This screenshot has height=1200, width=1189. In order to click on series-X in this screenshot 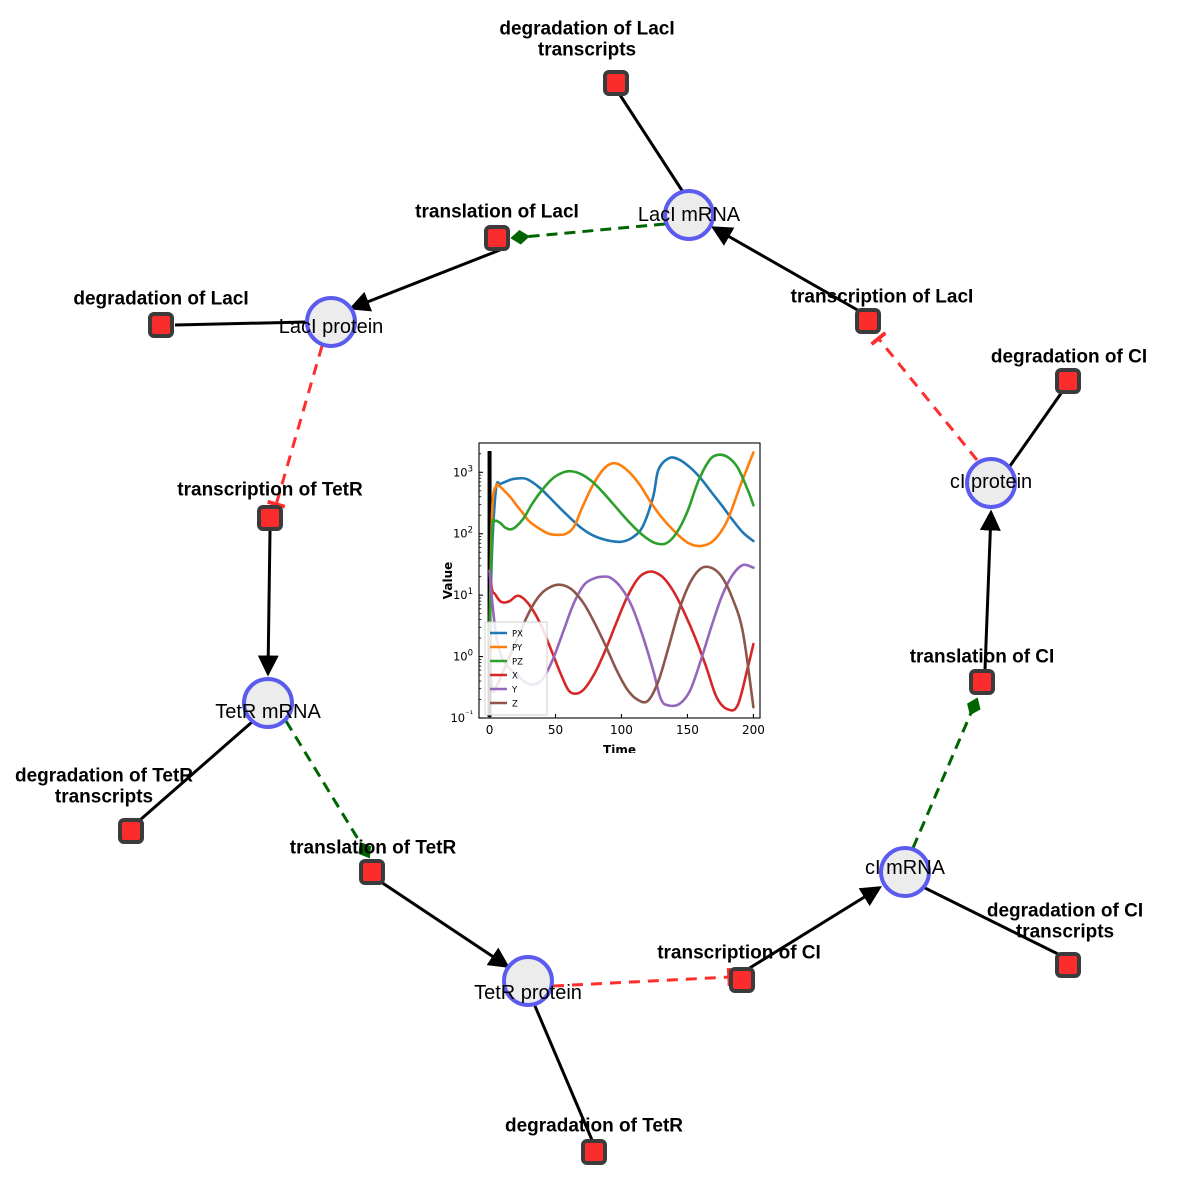, I will do `click(621, 640)`.